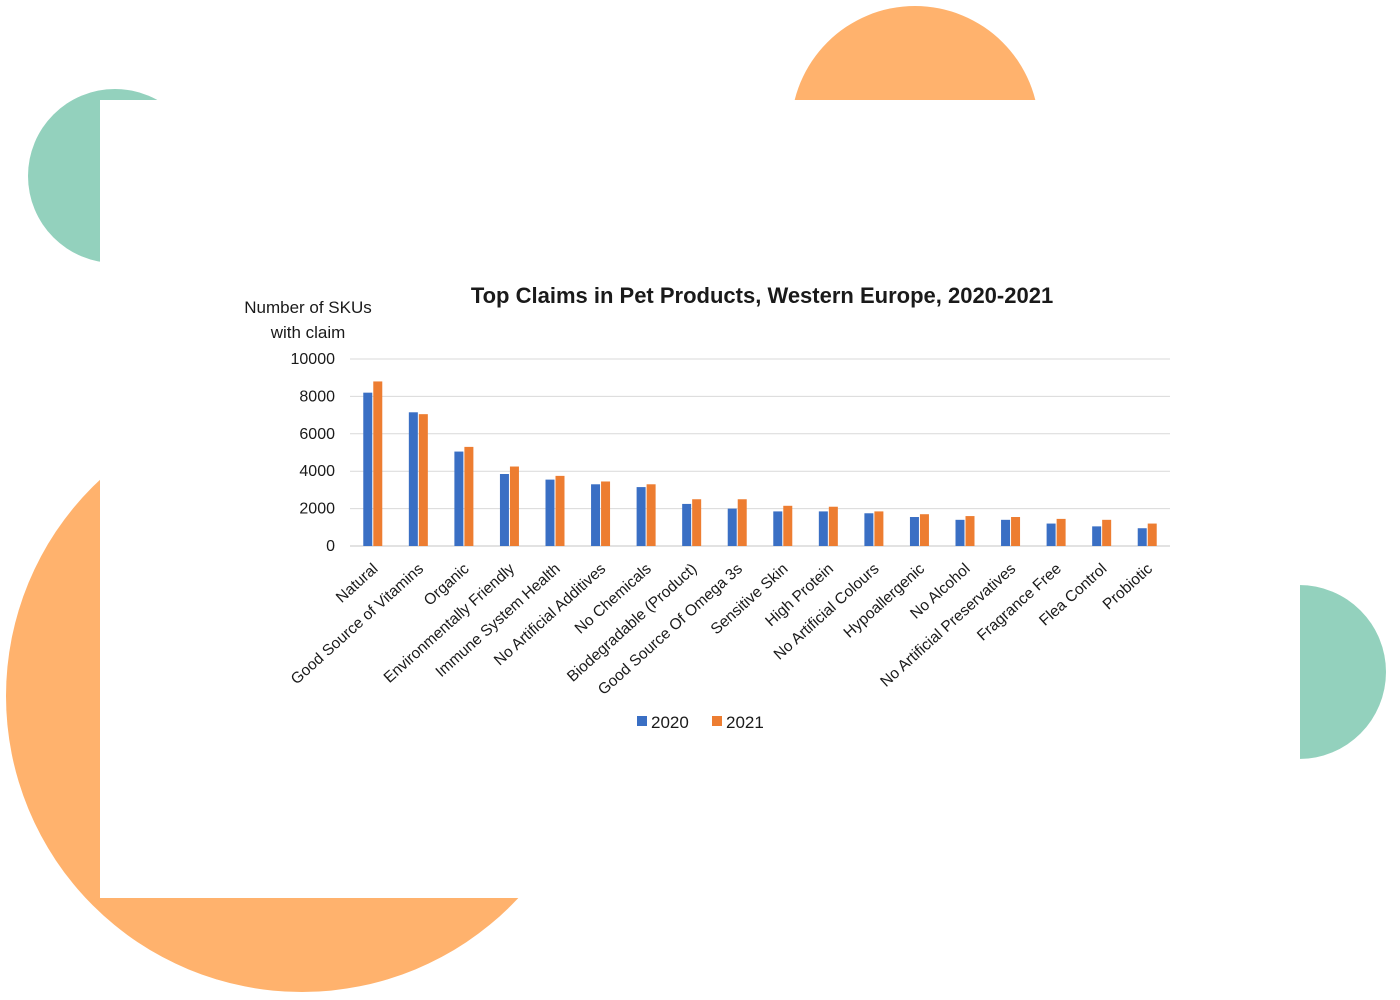 This screenshot has height=1000, width=1400. I want to click on bar-2020-biodegradable-product, so click(687, 524).